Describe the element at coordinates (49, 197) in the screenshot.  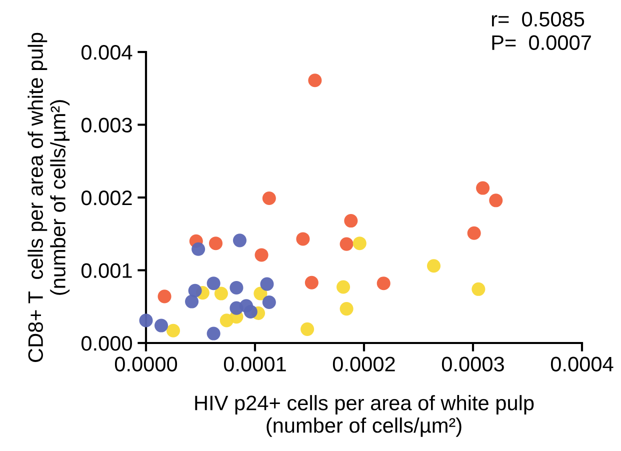
I see `y-axis-title: CD8+ T cells per area of white pulp (number of cells/µm²)` at that location.